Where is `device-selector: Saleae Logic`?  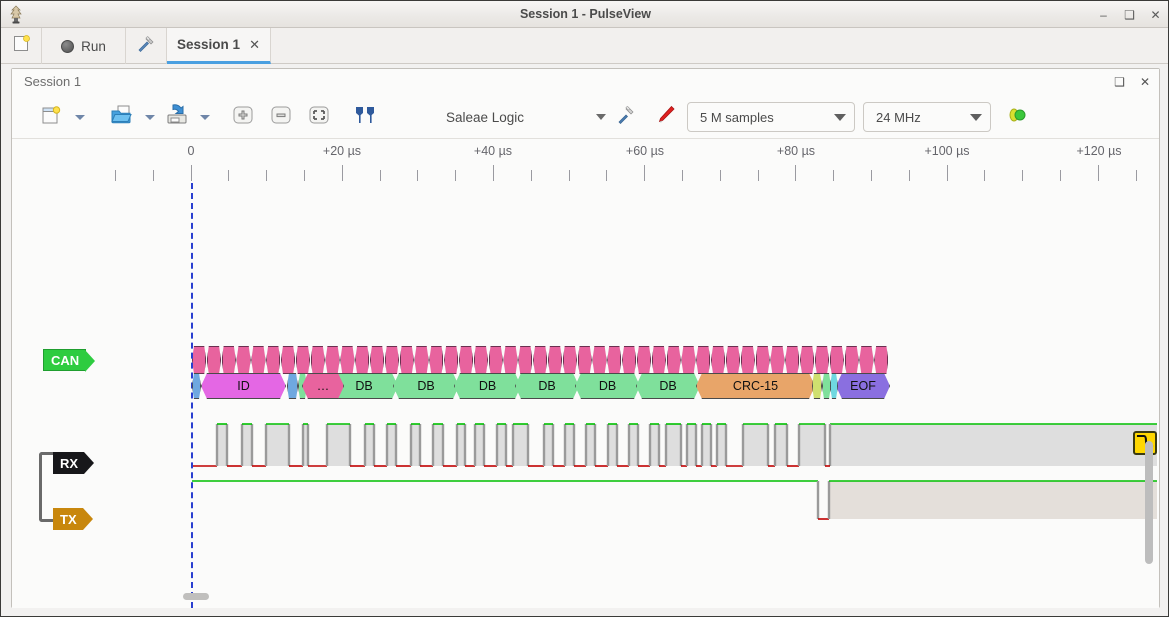 device-selector: Saleae Logic is located at coordinates (526, 117).